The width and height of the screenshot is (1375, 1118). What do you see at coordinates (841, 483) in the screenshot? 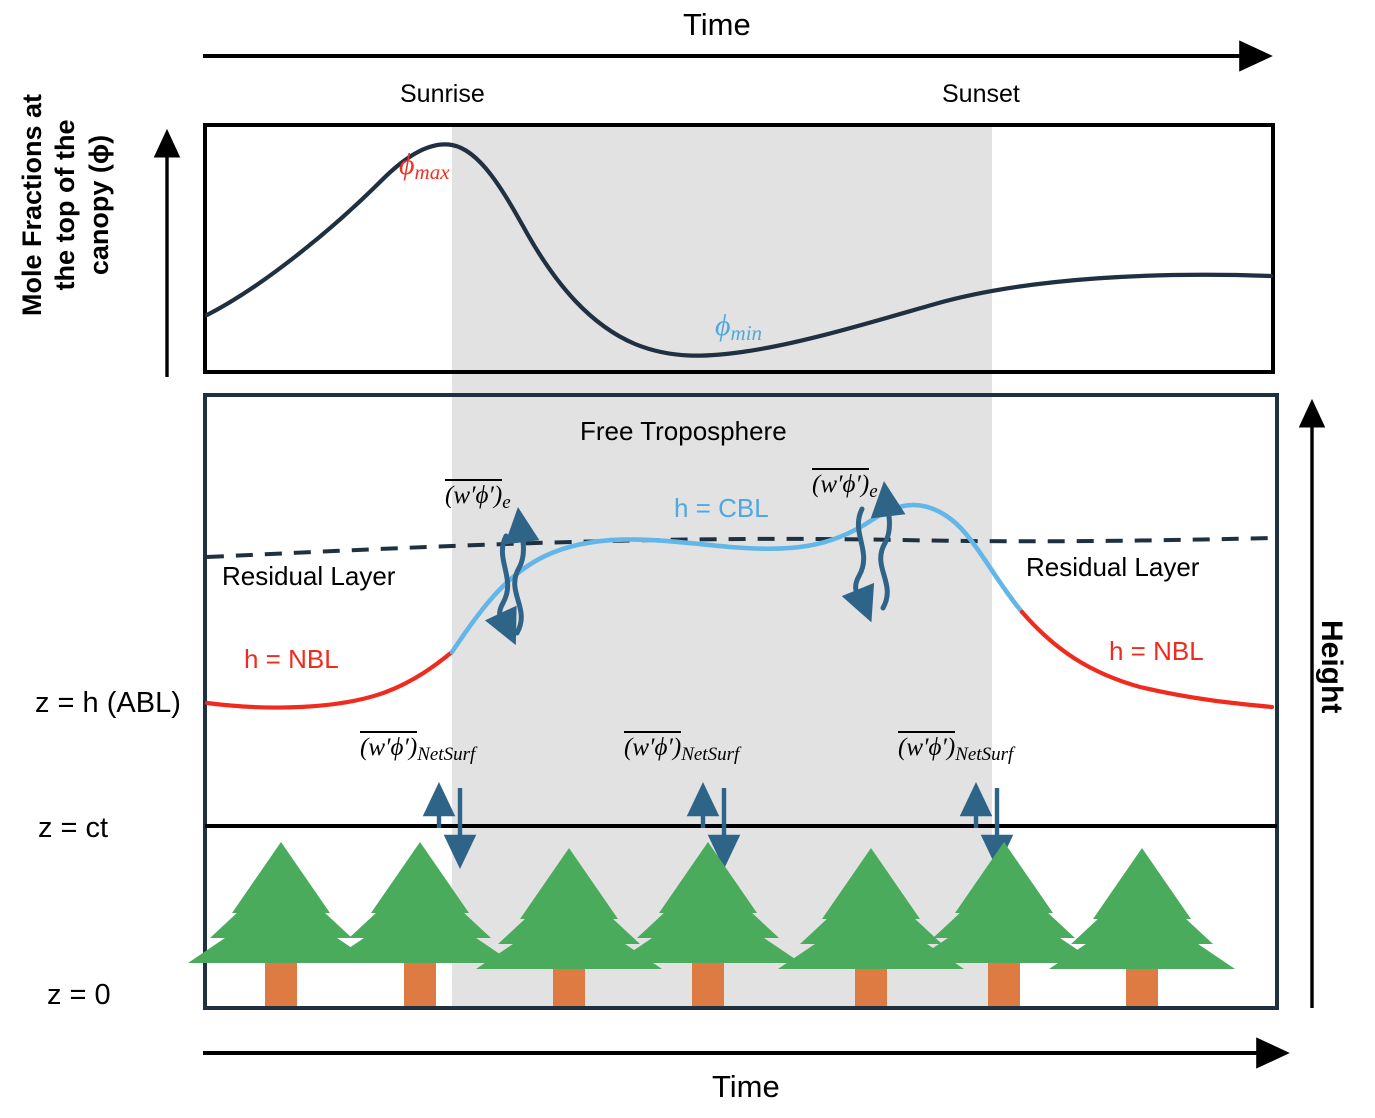
I see `entrainment-flux-right-overbar: (w′ϕ′)` at bounding box center [841, 483].